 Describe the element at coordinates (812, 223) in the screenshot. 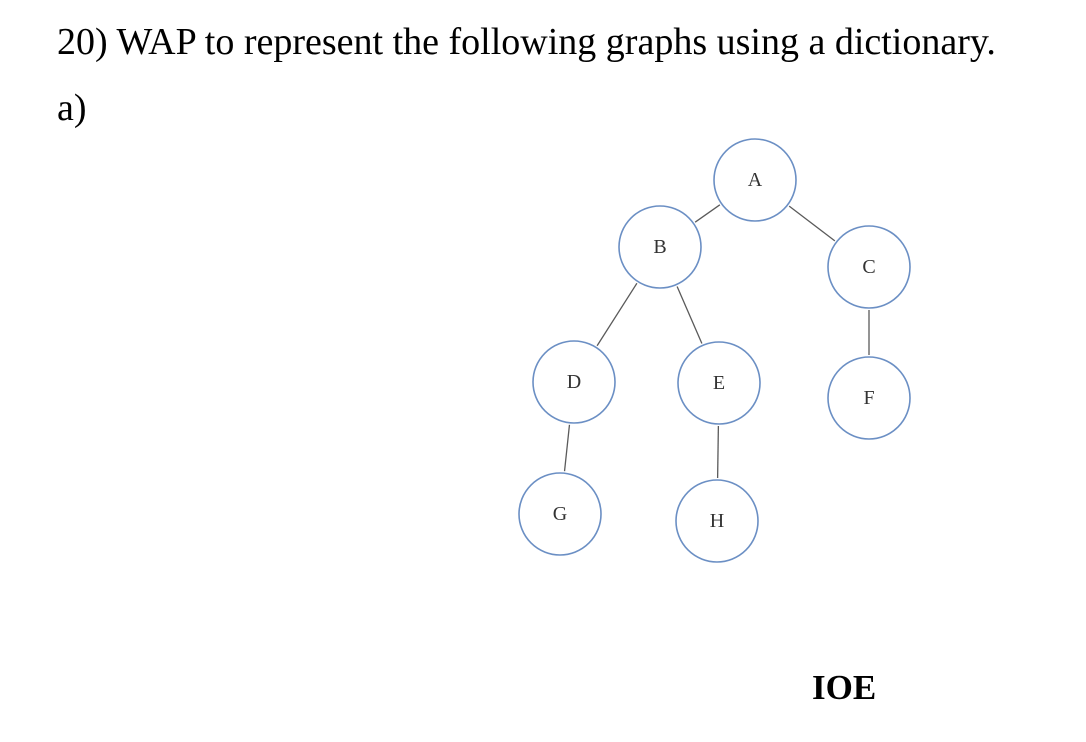

I see `edge-a-c` at that location.